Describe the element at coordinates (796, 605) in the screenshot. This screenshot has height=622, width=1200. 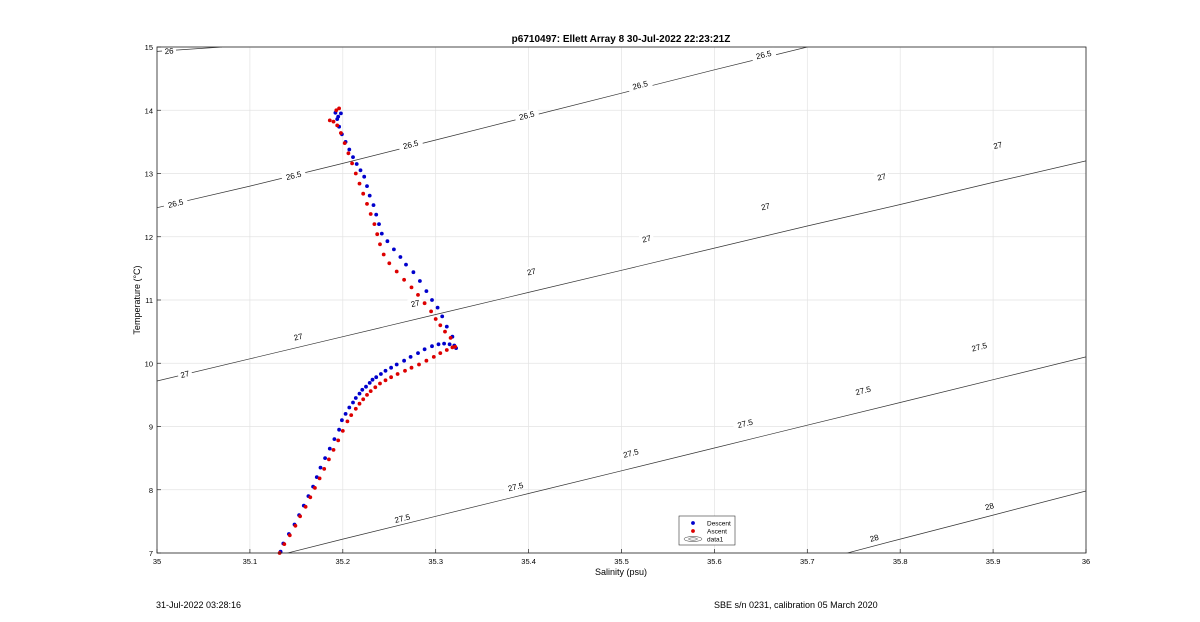
I see `footer-calibration: SBE s/n 0231, calibration 05 March 2020` at that location.